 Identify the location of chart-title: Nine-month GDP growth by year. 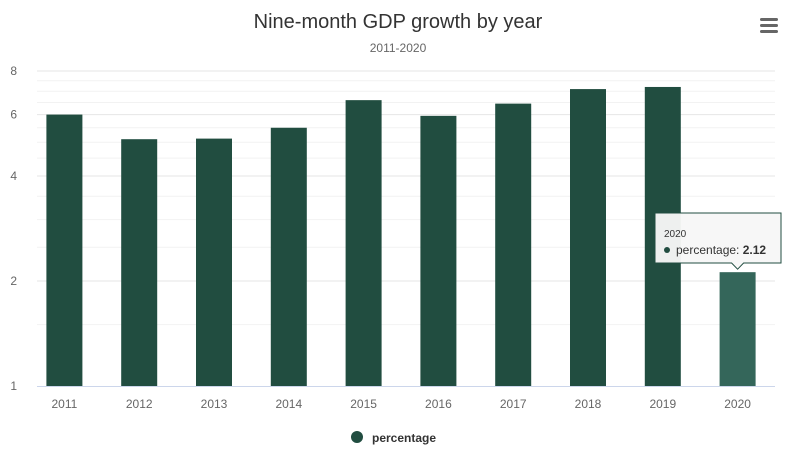
(398, 22).